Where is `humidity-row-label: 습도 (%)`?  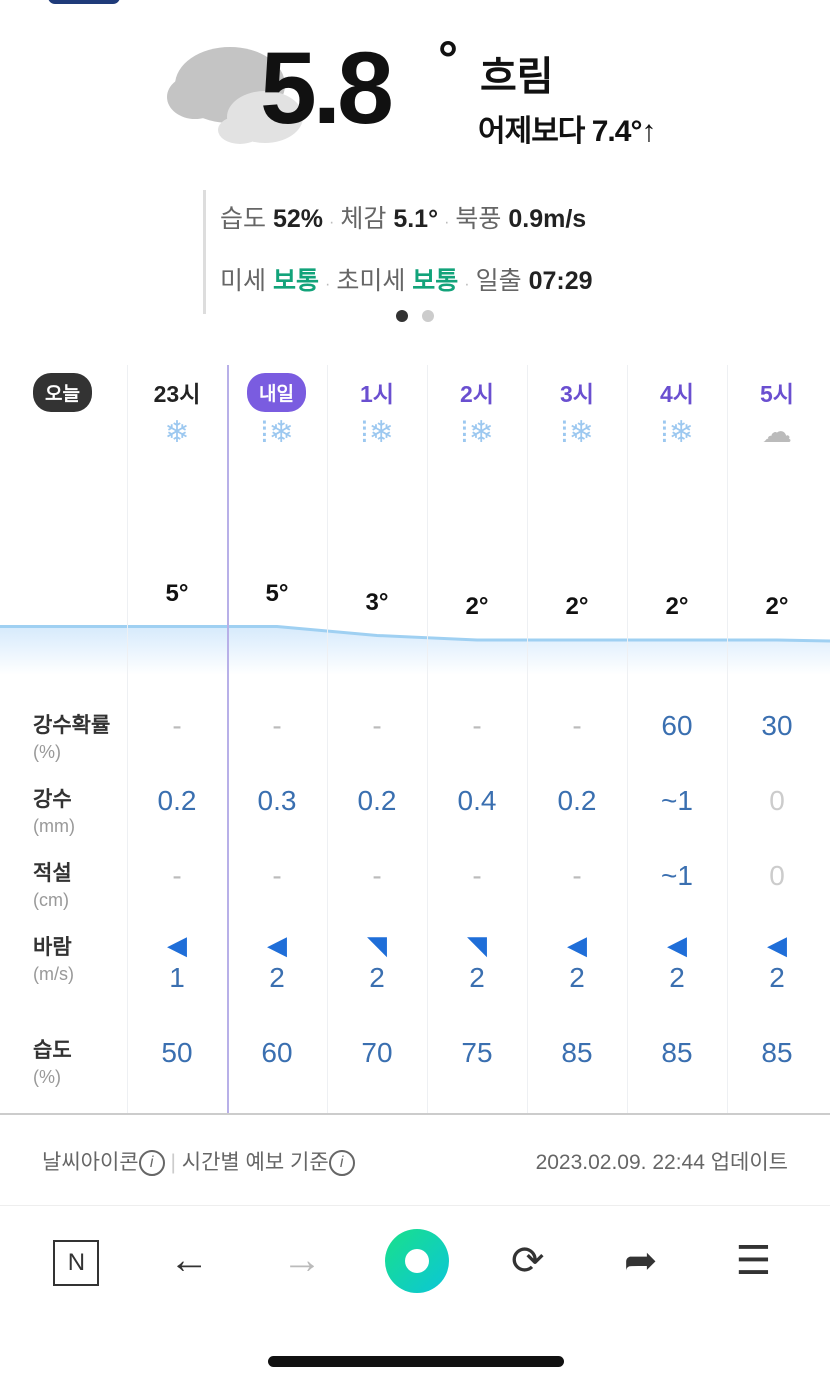 humidity-row-label: 습도 (%) is located at coordinates (52, 1063).